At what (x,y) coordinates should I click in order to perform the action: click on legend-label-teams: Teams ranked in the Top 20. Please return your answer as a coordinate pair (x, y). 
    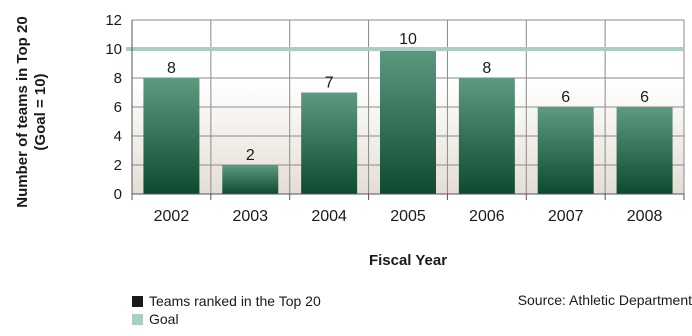
    Looking at the image, I should click on (235, 301).